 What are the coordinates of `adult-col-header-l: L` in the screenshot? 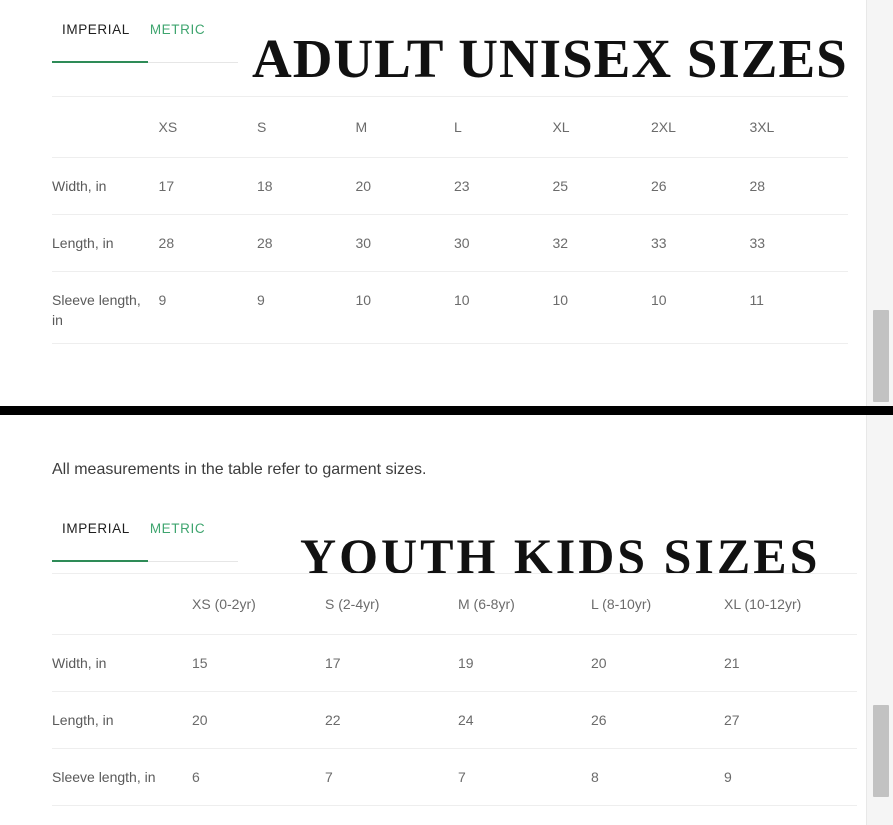 It's located at (503, 127).